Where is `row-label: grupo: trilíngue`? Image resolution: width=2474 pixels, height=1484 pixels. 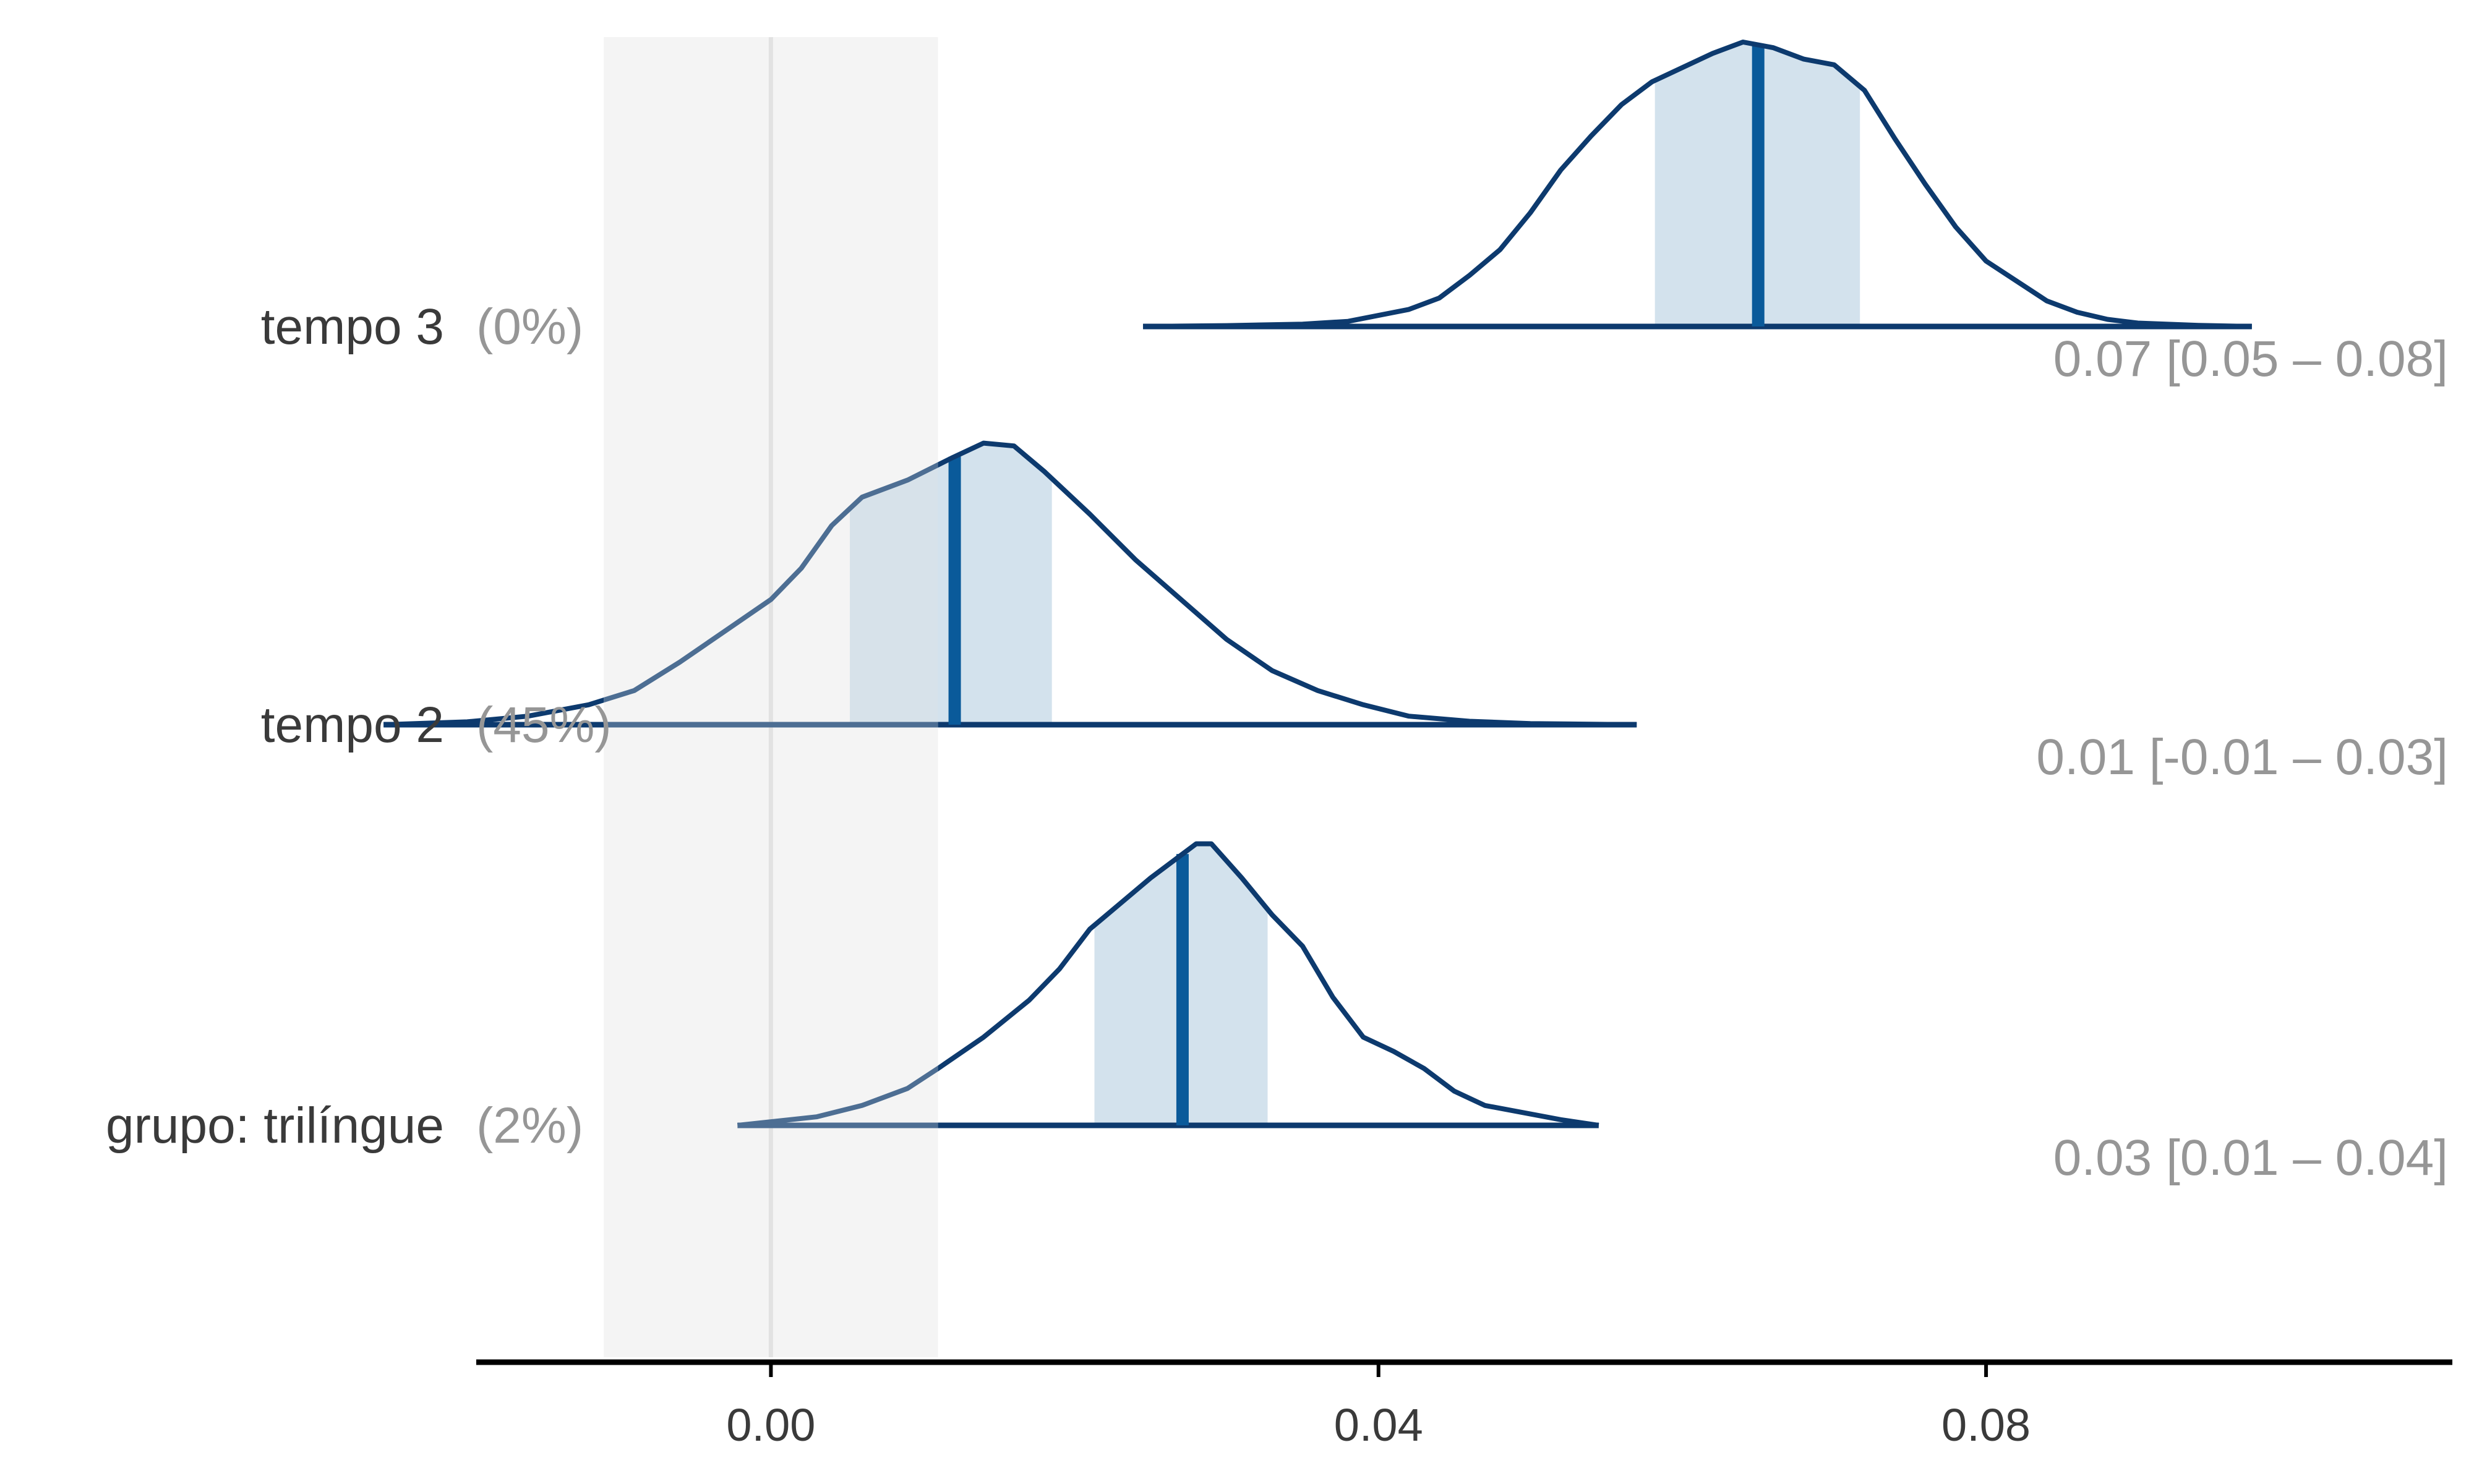
row-label: grupo: trilíngue is located at coordinates (275, 1126).